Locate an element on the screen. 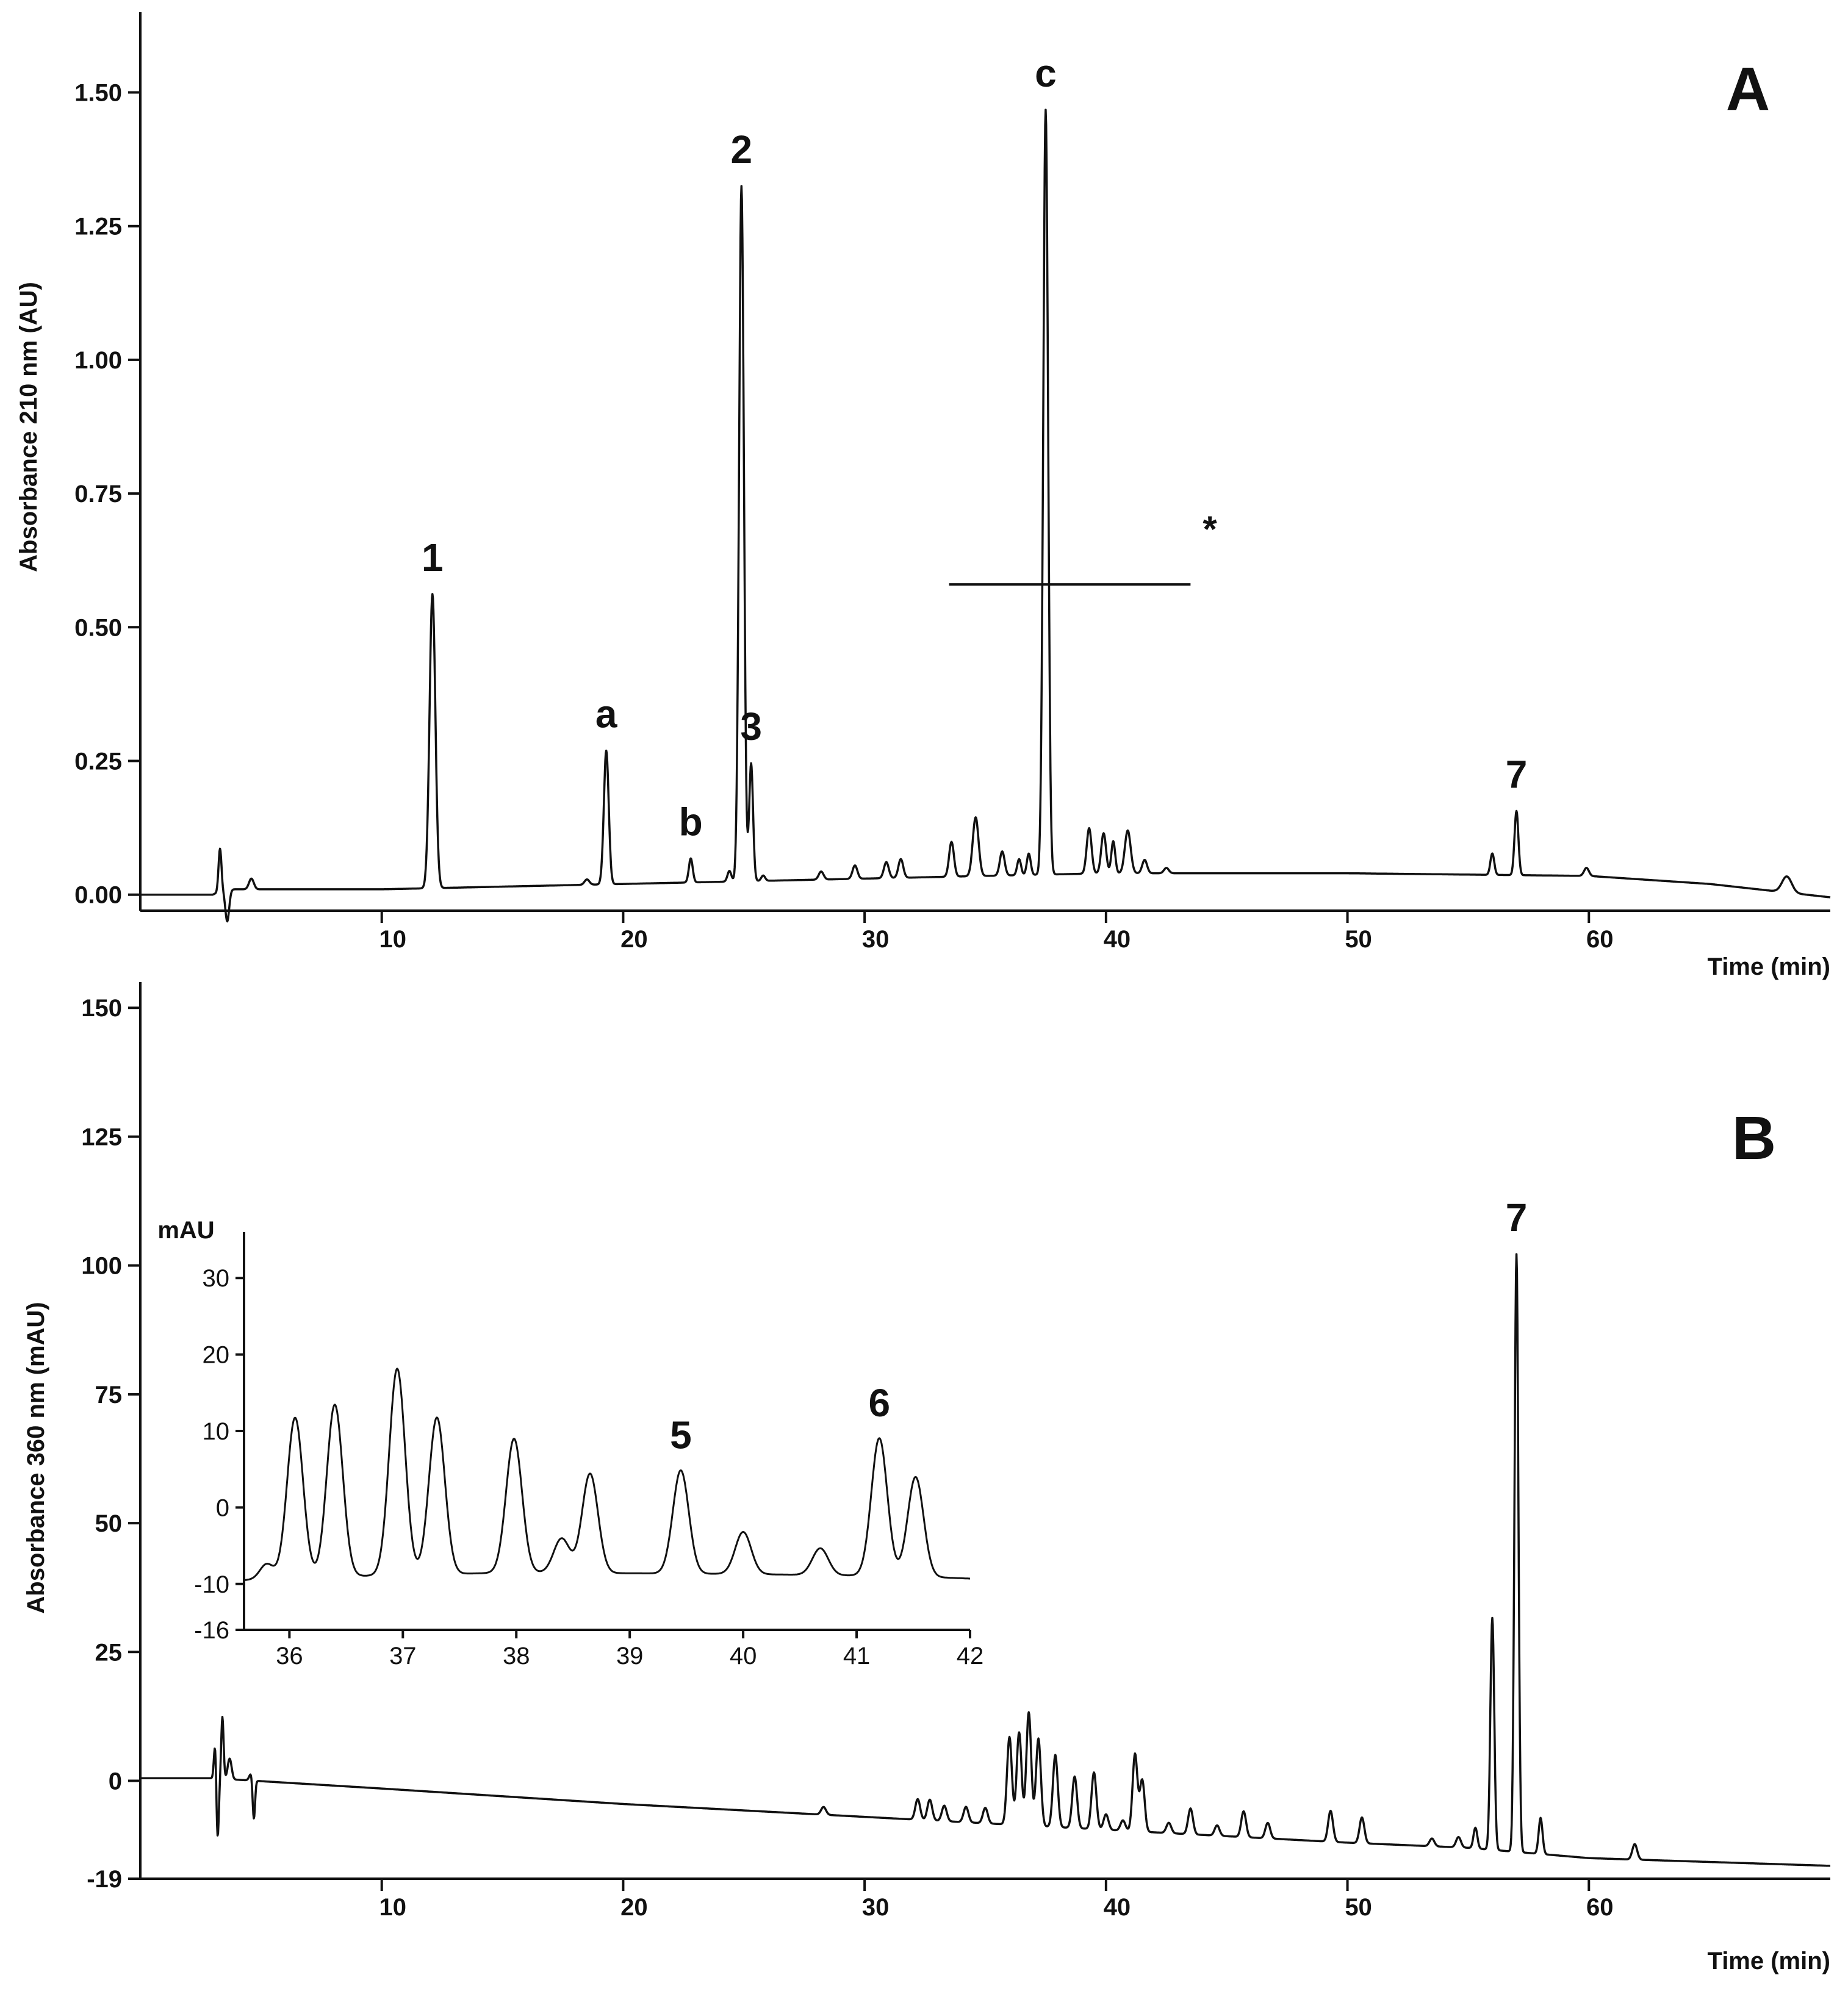 The width and height of the screenshot is (1848, 1994). panel-b-x-tick-label: 10 is located at coordinates (392, 1907).